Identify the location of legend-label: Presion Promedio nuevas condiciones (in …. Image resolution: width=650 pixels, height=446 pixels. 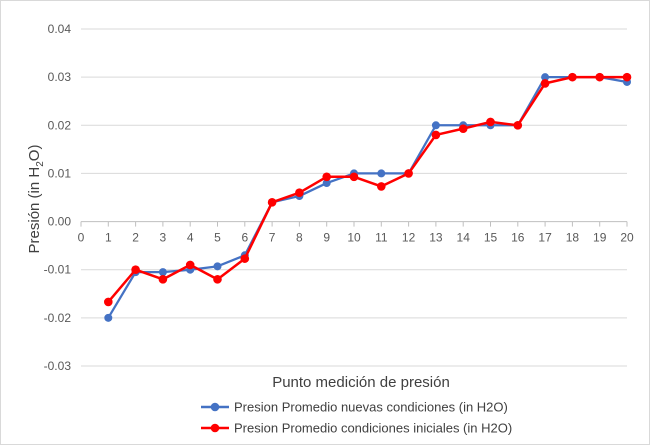
(371, 407).